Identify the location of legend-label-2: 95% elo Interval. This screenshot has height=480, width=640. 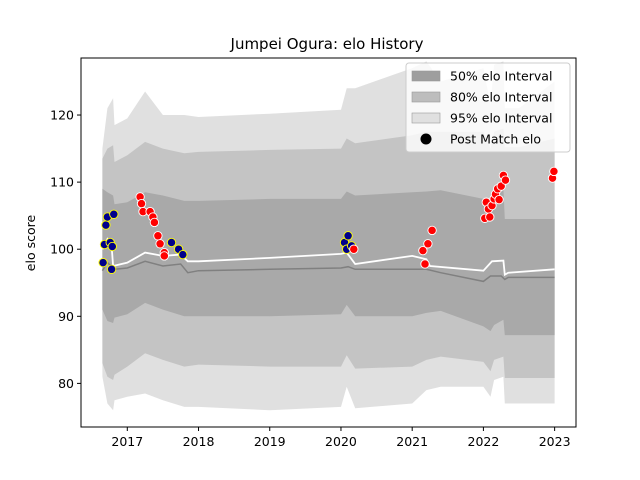
(501, 118).